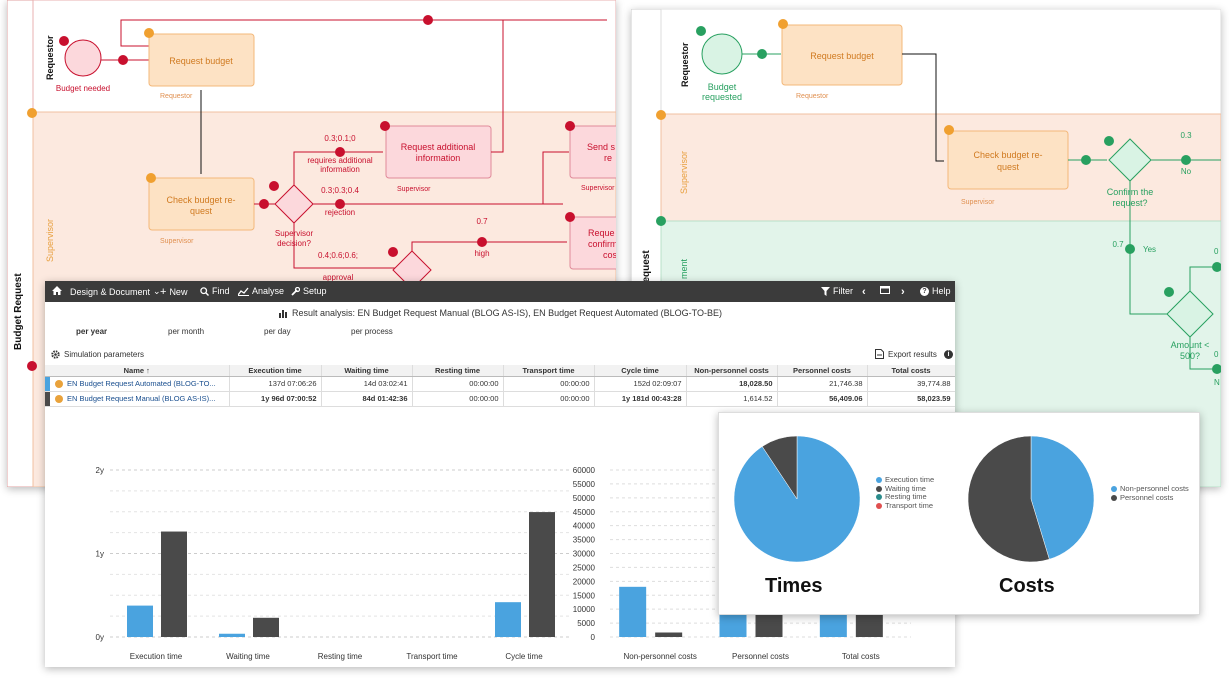  Describe the element at coordinates (722, 54) in the screenshot. I see `tobe-start-event` at that location.